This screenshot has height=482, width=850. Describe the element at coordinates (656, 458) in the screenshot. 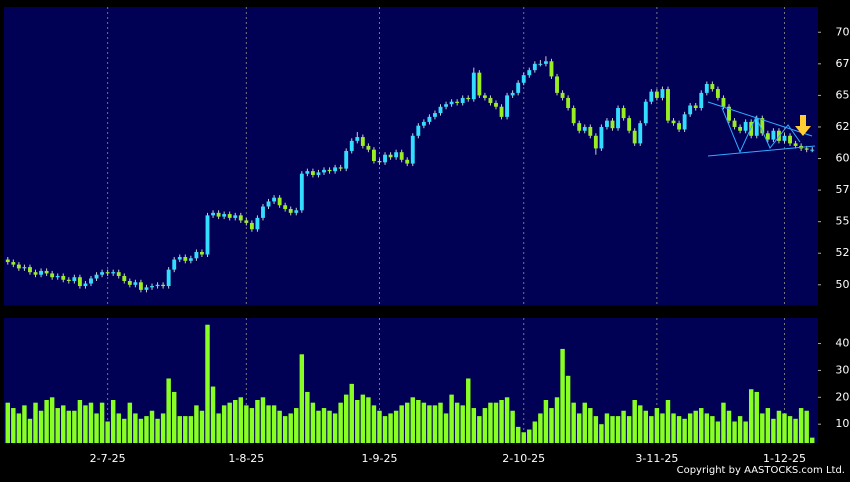

I see `x-tick-label: 3-11-25` at that location.